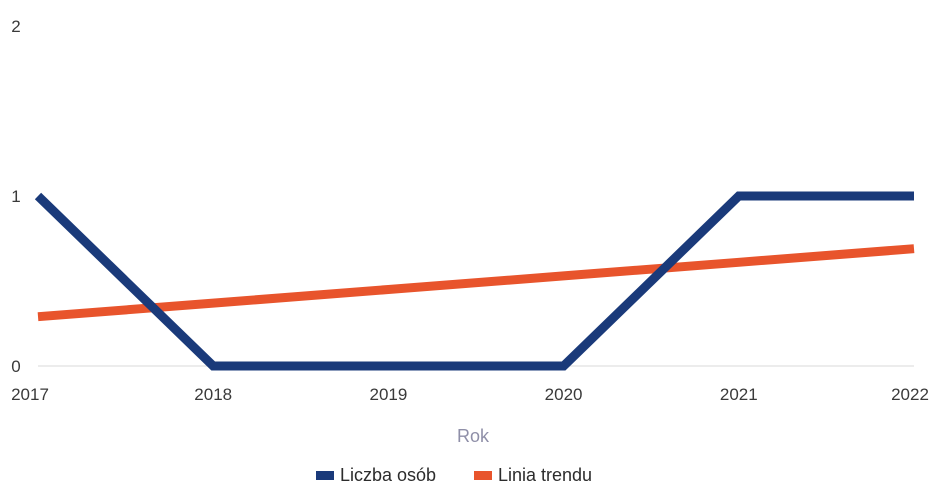 This screenshot has height=492, width=937. I want to click on y-axis-ticks: 0 1 2, so click(15, 196).